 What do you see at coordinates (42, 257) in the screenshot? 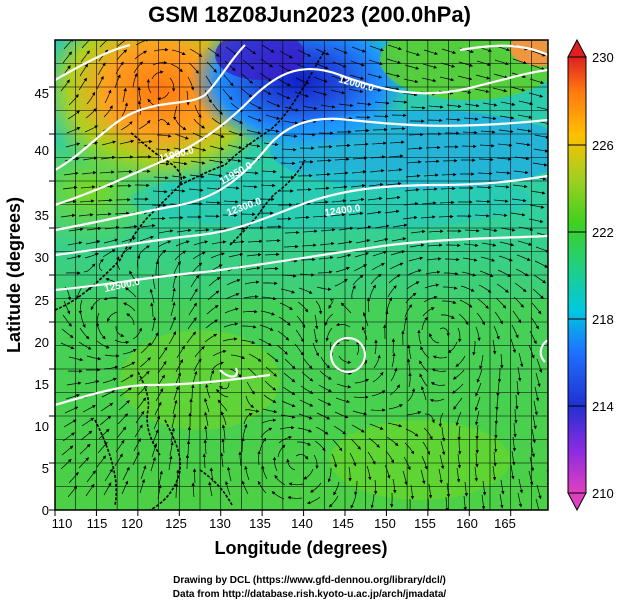
I see `y-tick-label: 30` at bounding box center [42, 257].